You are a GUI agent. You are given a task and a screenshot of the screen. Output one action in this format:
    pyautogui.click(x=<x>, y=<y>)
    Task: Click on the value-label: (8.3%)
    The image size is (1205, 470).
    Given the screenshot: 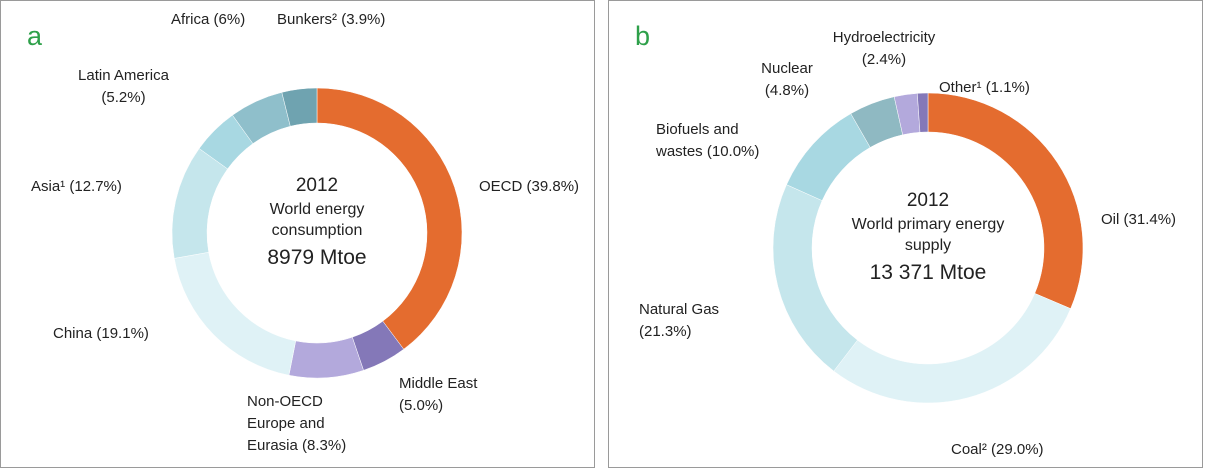 What is the action you would take?
    pyautogui.click(x=324, y=445)
    